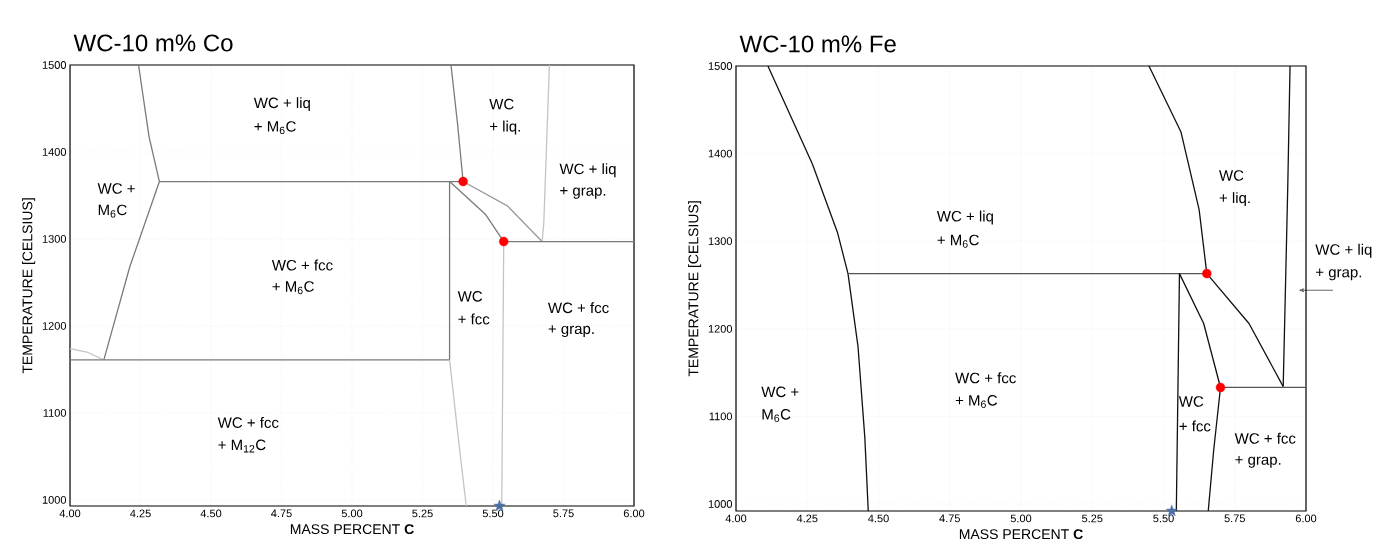 This screenshot has height=559, width=1387. Describe the element at coordinates (1343, 250) in the screenshot. I see `text: WC + liq` at that location.